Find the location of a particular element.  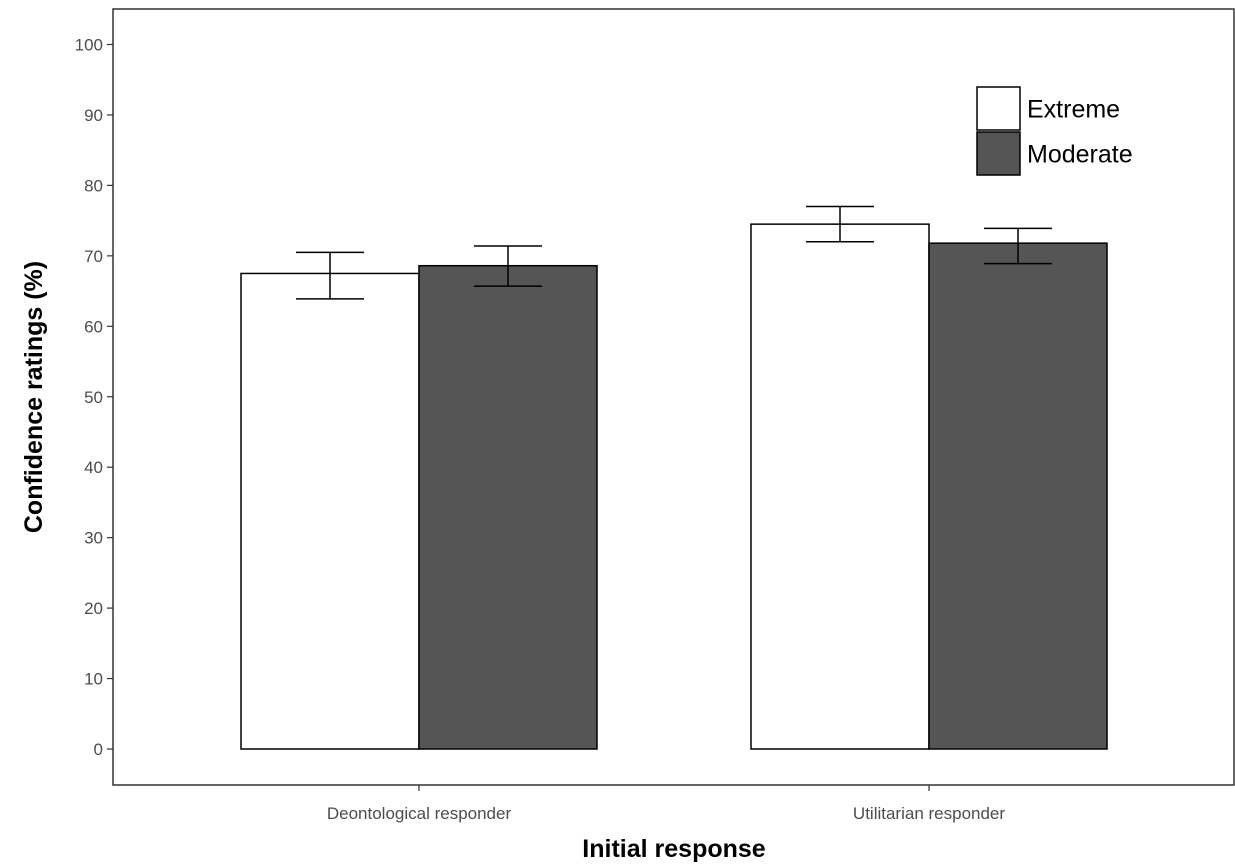

x-tick-label: Utilitarian responder is located at coordinates (929, 813).